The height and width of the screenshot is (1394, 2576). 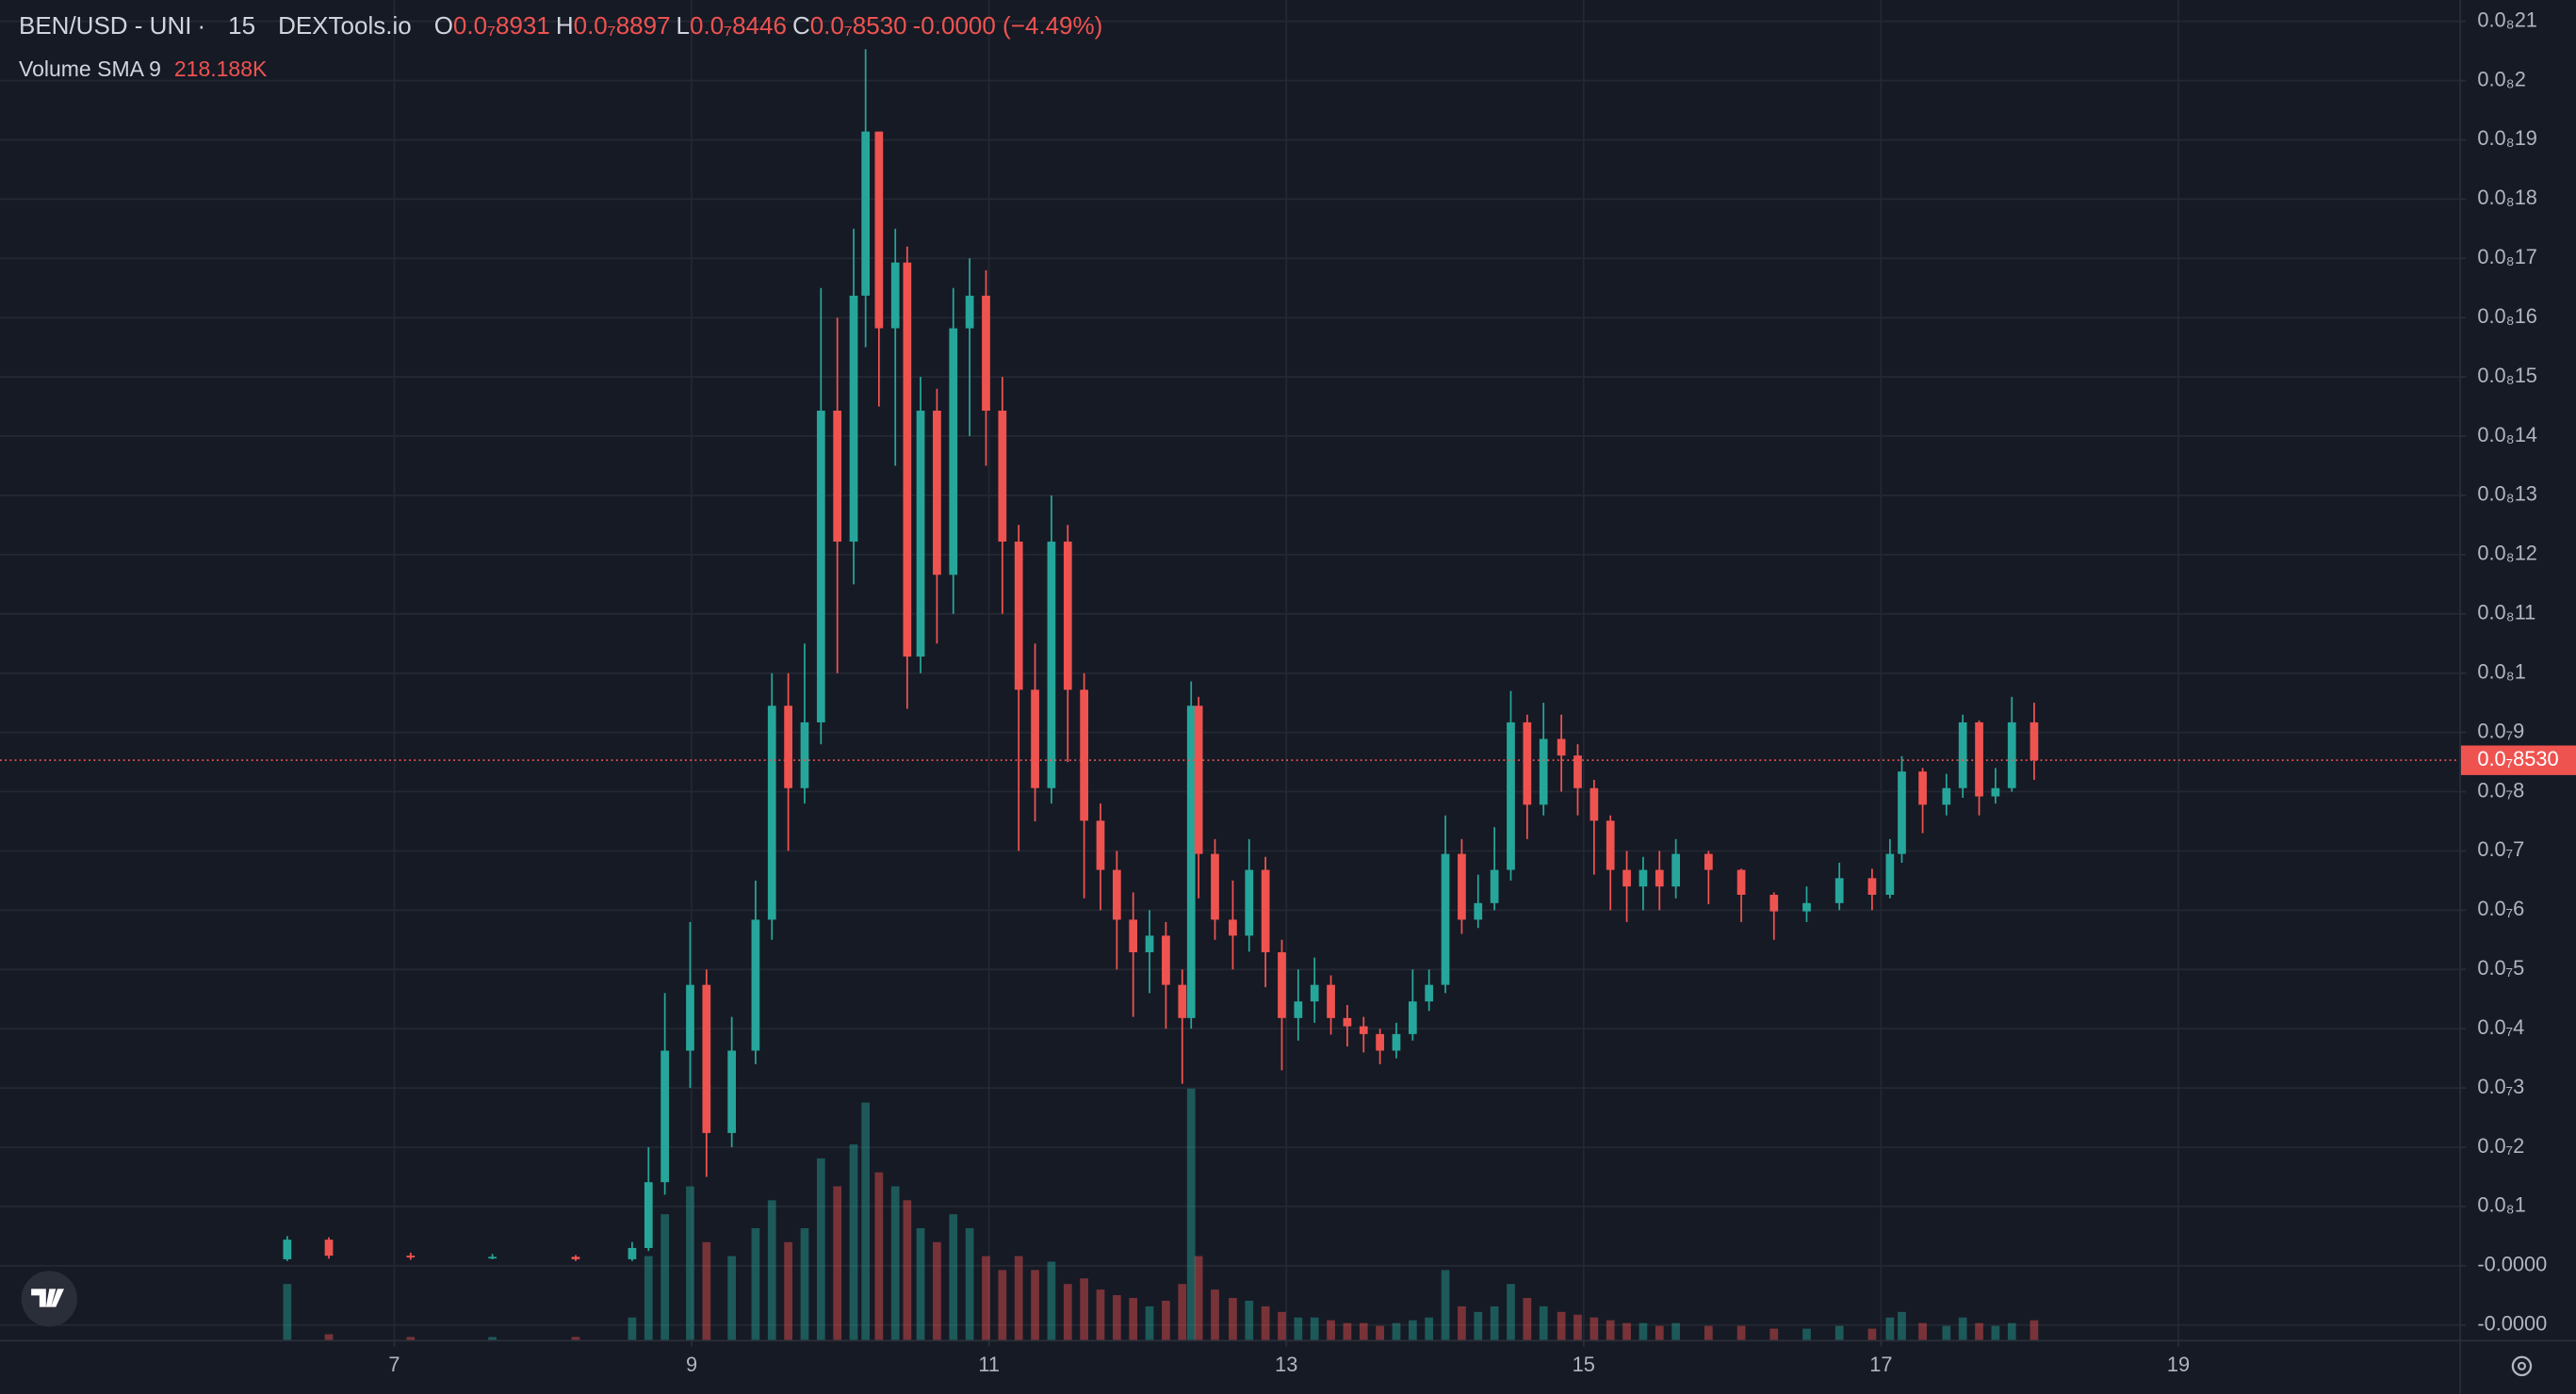 I want to click on y-tick-label: 0.0₈2, so click(x=2501, y=78).